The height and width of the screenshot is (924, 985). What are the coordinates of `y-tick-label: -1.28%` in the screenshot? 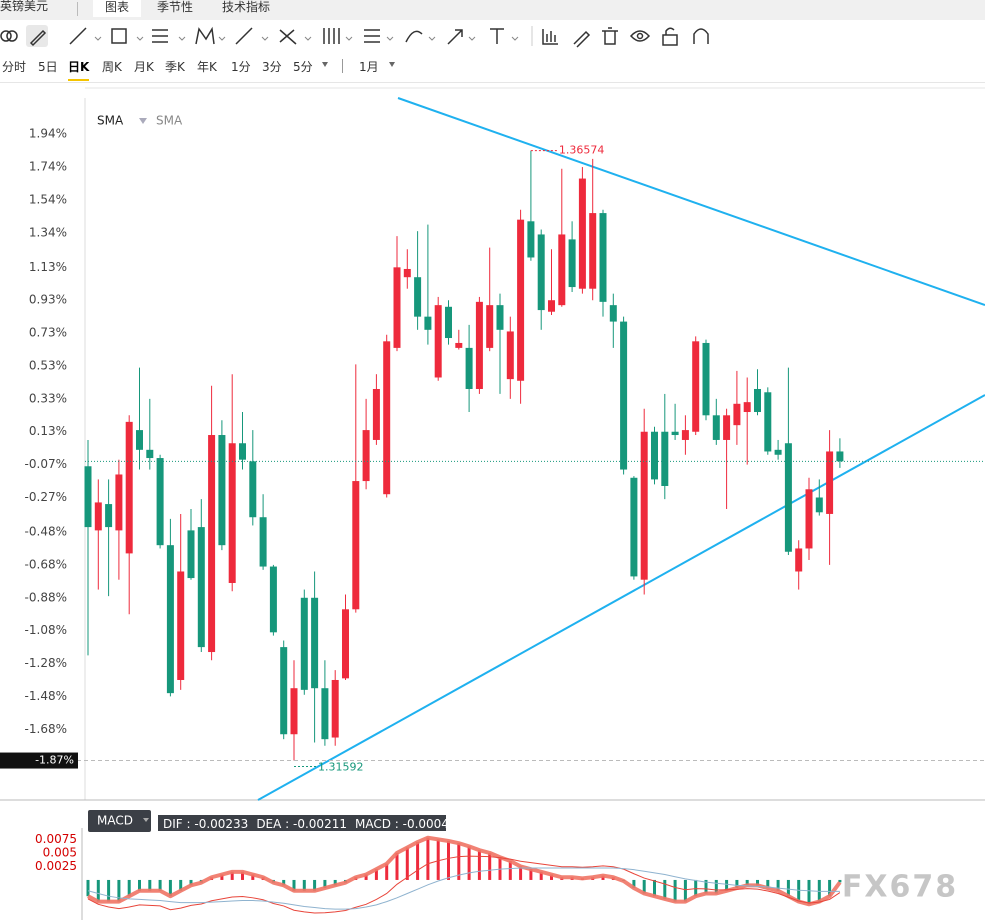 It's located at (46, 663).